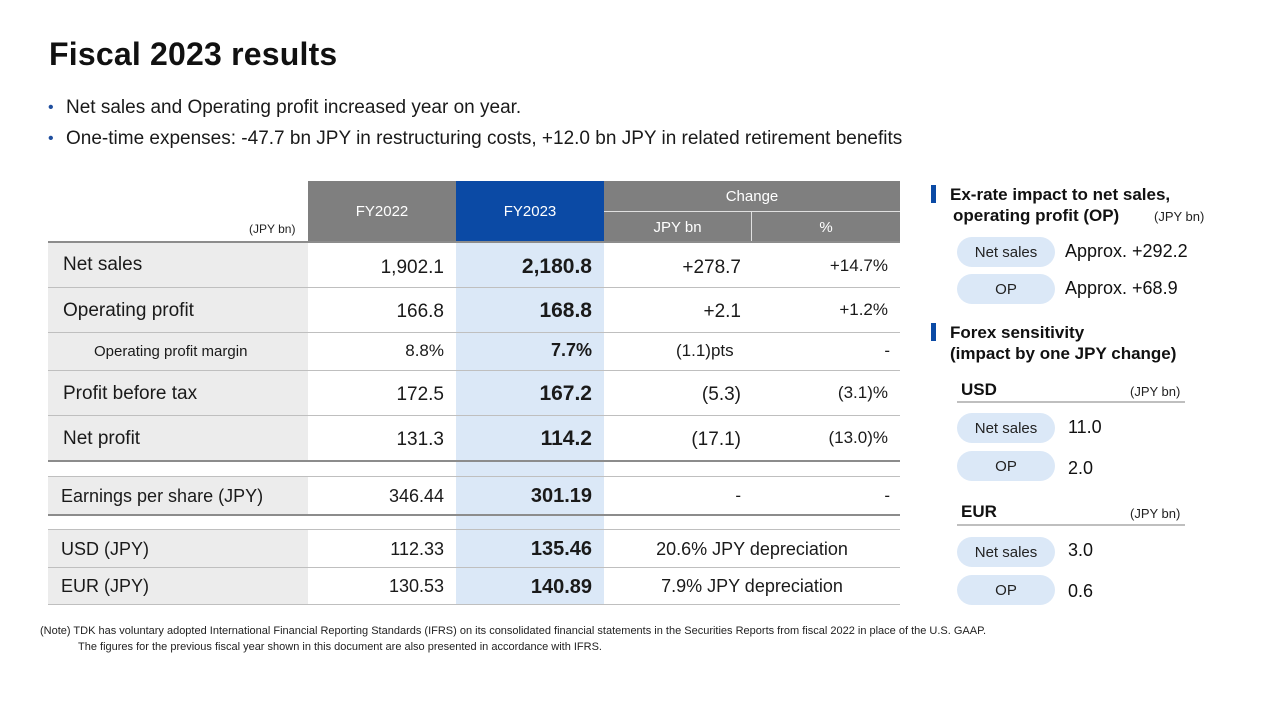 The width and height of the screenshot is (1281, 720). What do you see at coordinates (862, 392) in the screenshot?
I see `change-pct: (3.1)%` at bounding box center [862, 392].